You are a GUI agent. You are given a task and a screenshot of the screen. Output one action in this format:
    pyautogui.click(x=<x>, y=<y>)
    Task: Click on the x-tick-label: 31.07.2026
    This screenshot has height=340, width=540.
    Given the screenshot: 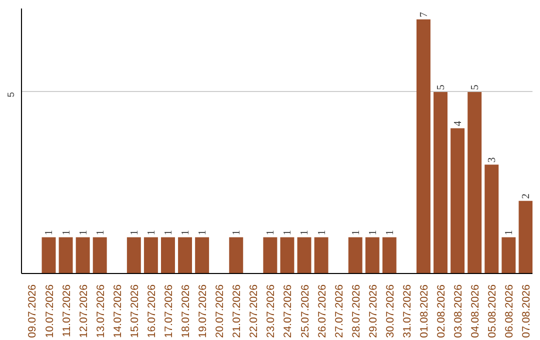 What is the action you would take?
    pyautogui.click(x=407, y=311)
    